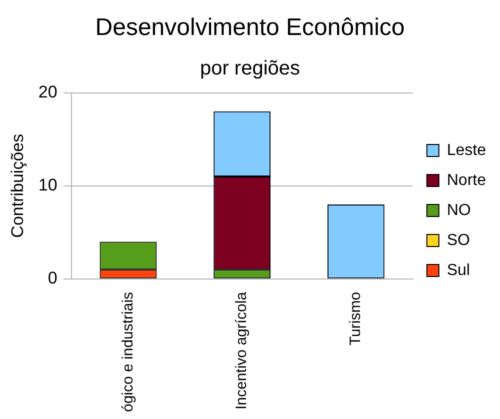 The width and height of the screenshot is (500, 419). I want to click on y-axis-title: Contribuições, so click(17, 186).